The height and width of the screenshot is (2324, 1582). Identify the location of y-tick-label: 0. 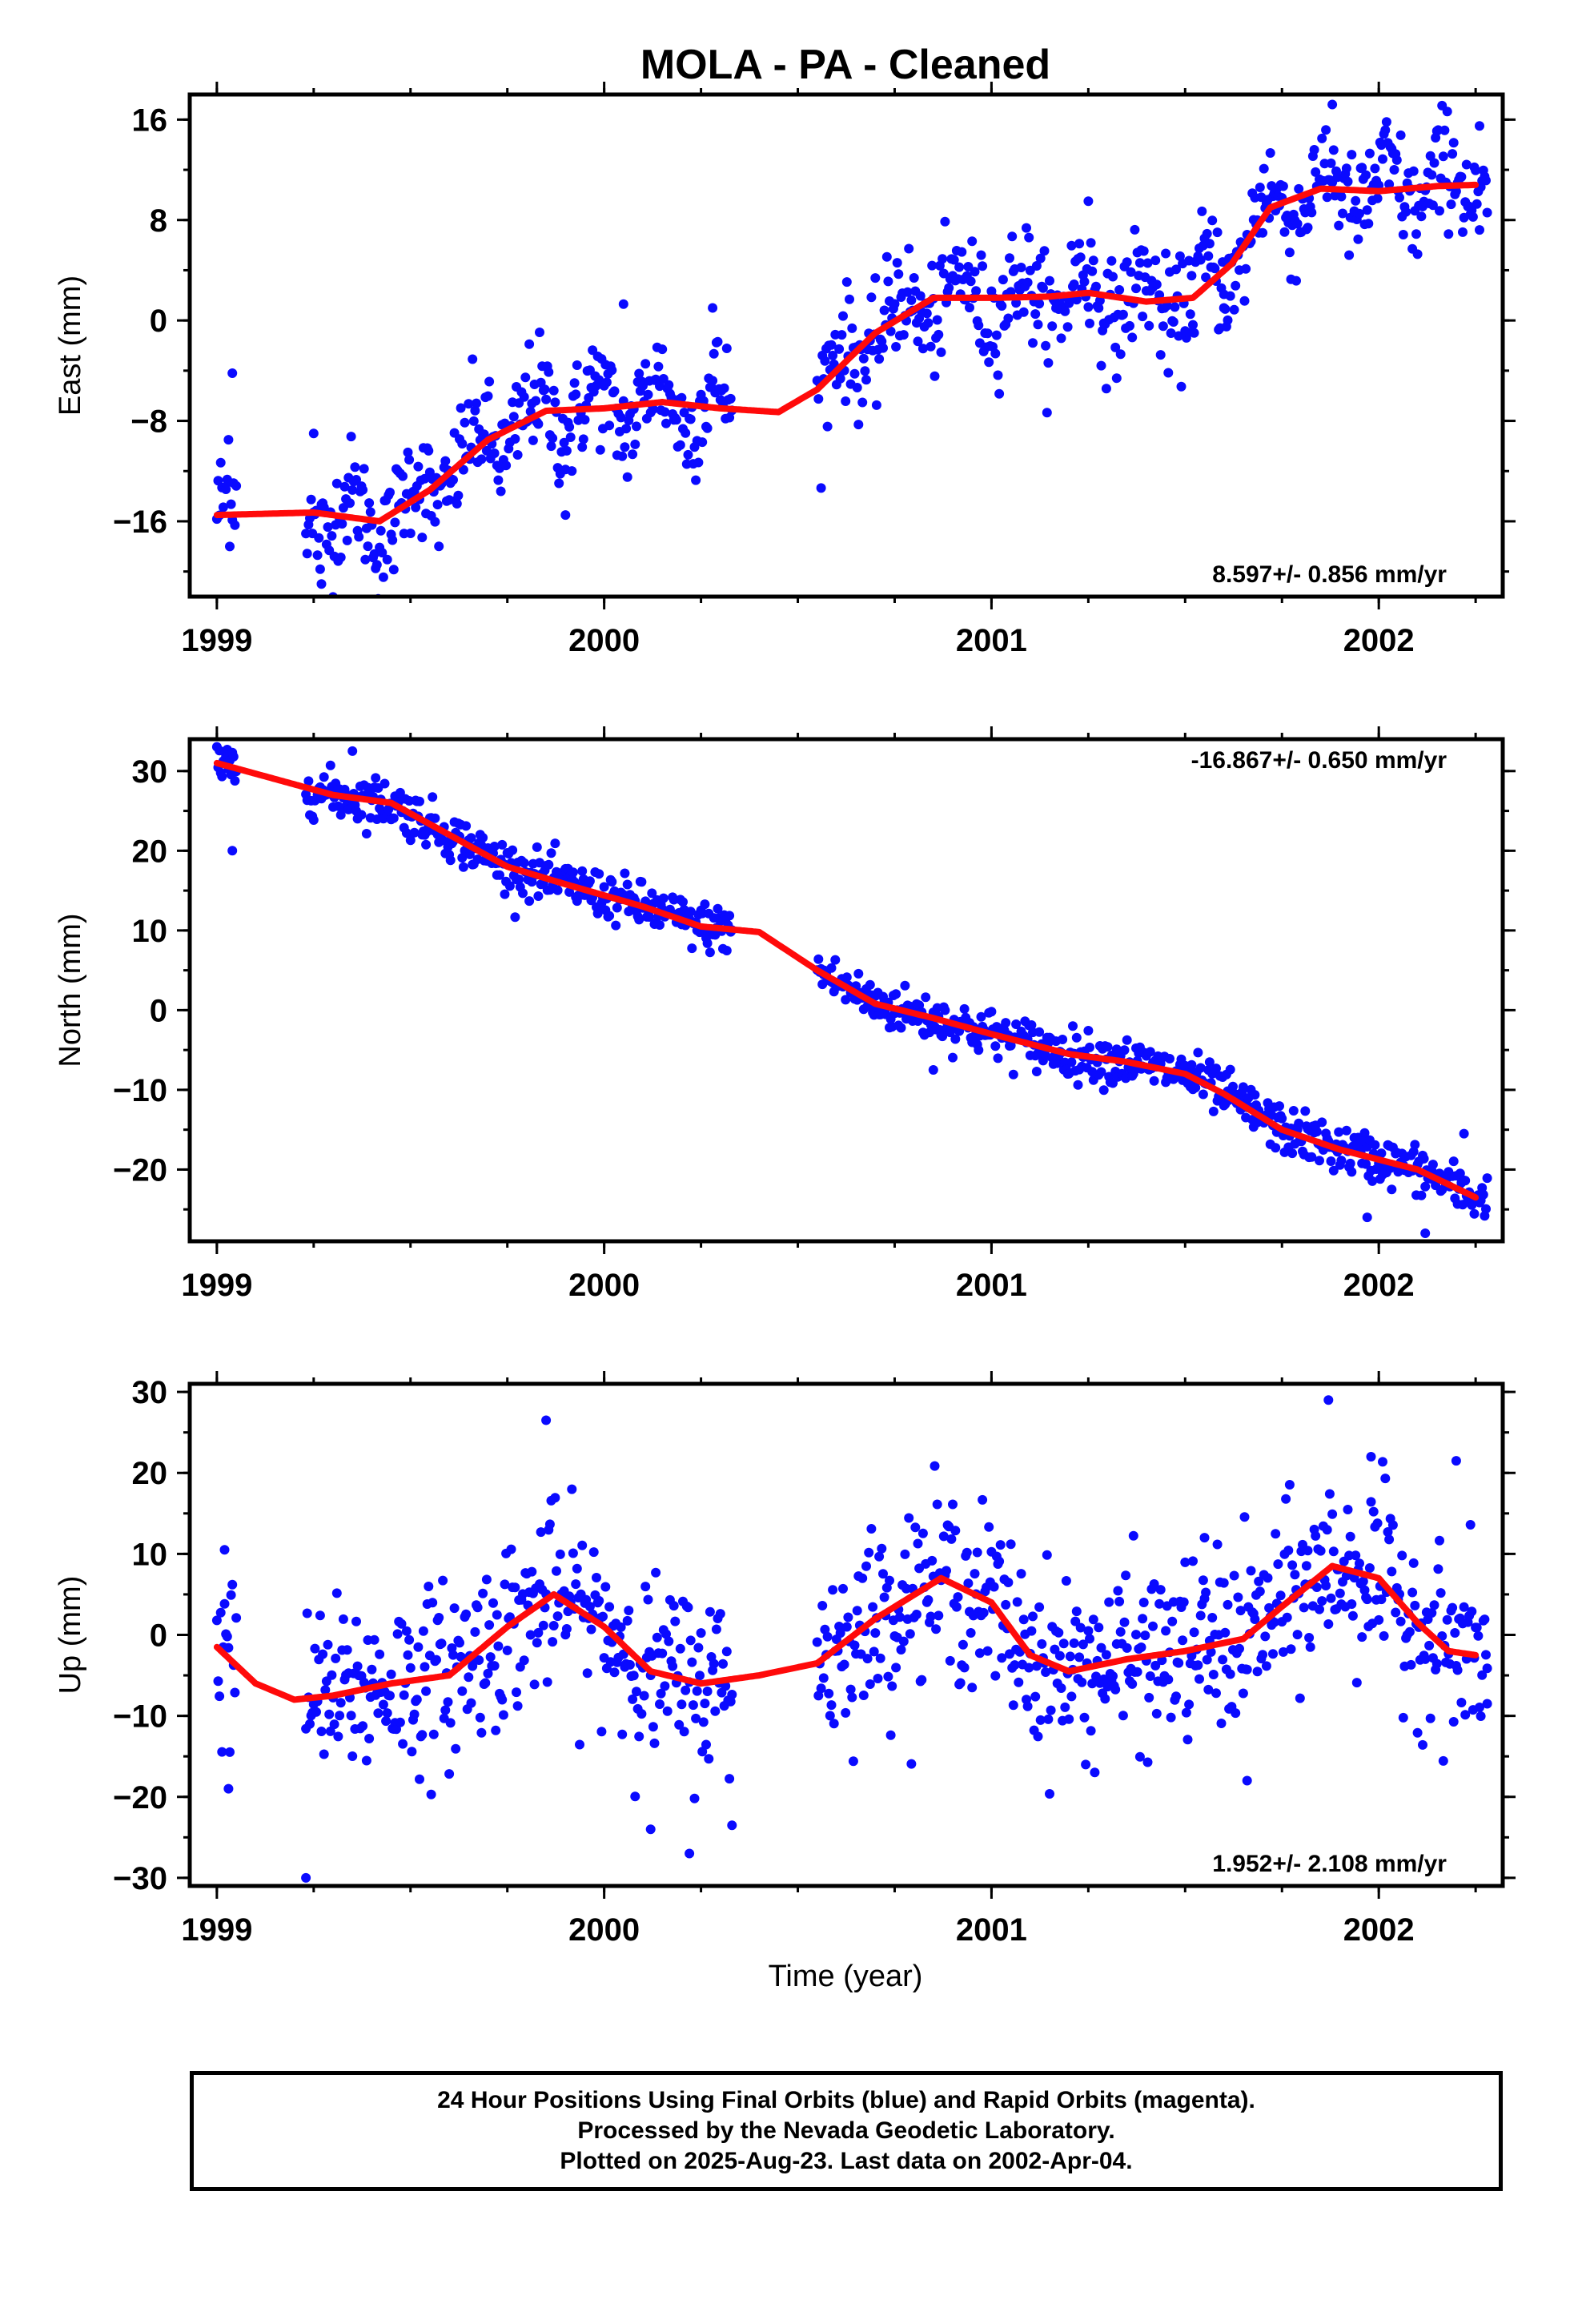
(158, 321).